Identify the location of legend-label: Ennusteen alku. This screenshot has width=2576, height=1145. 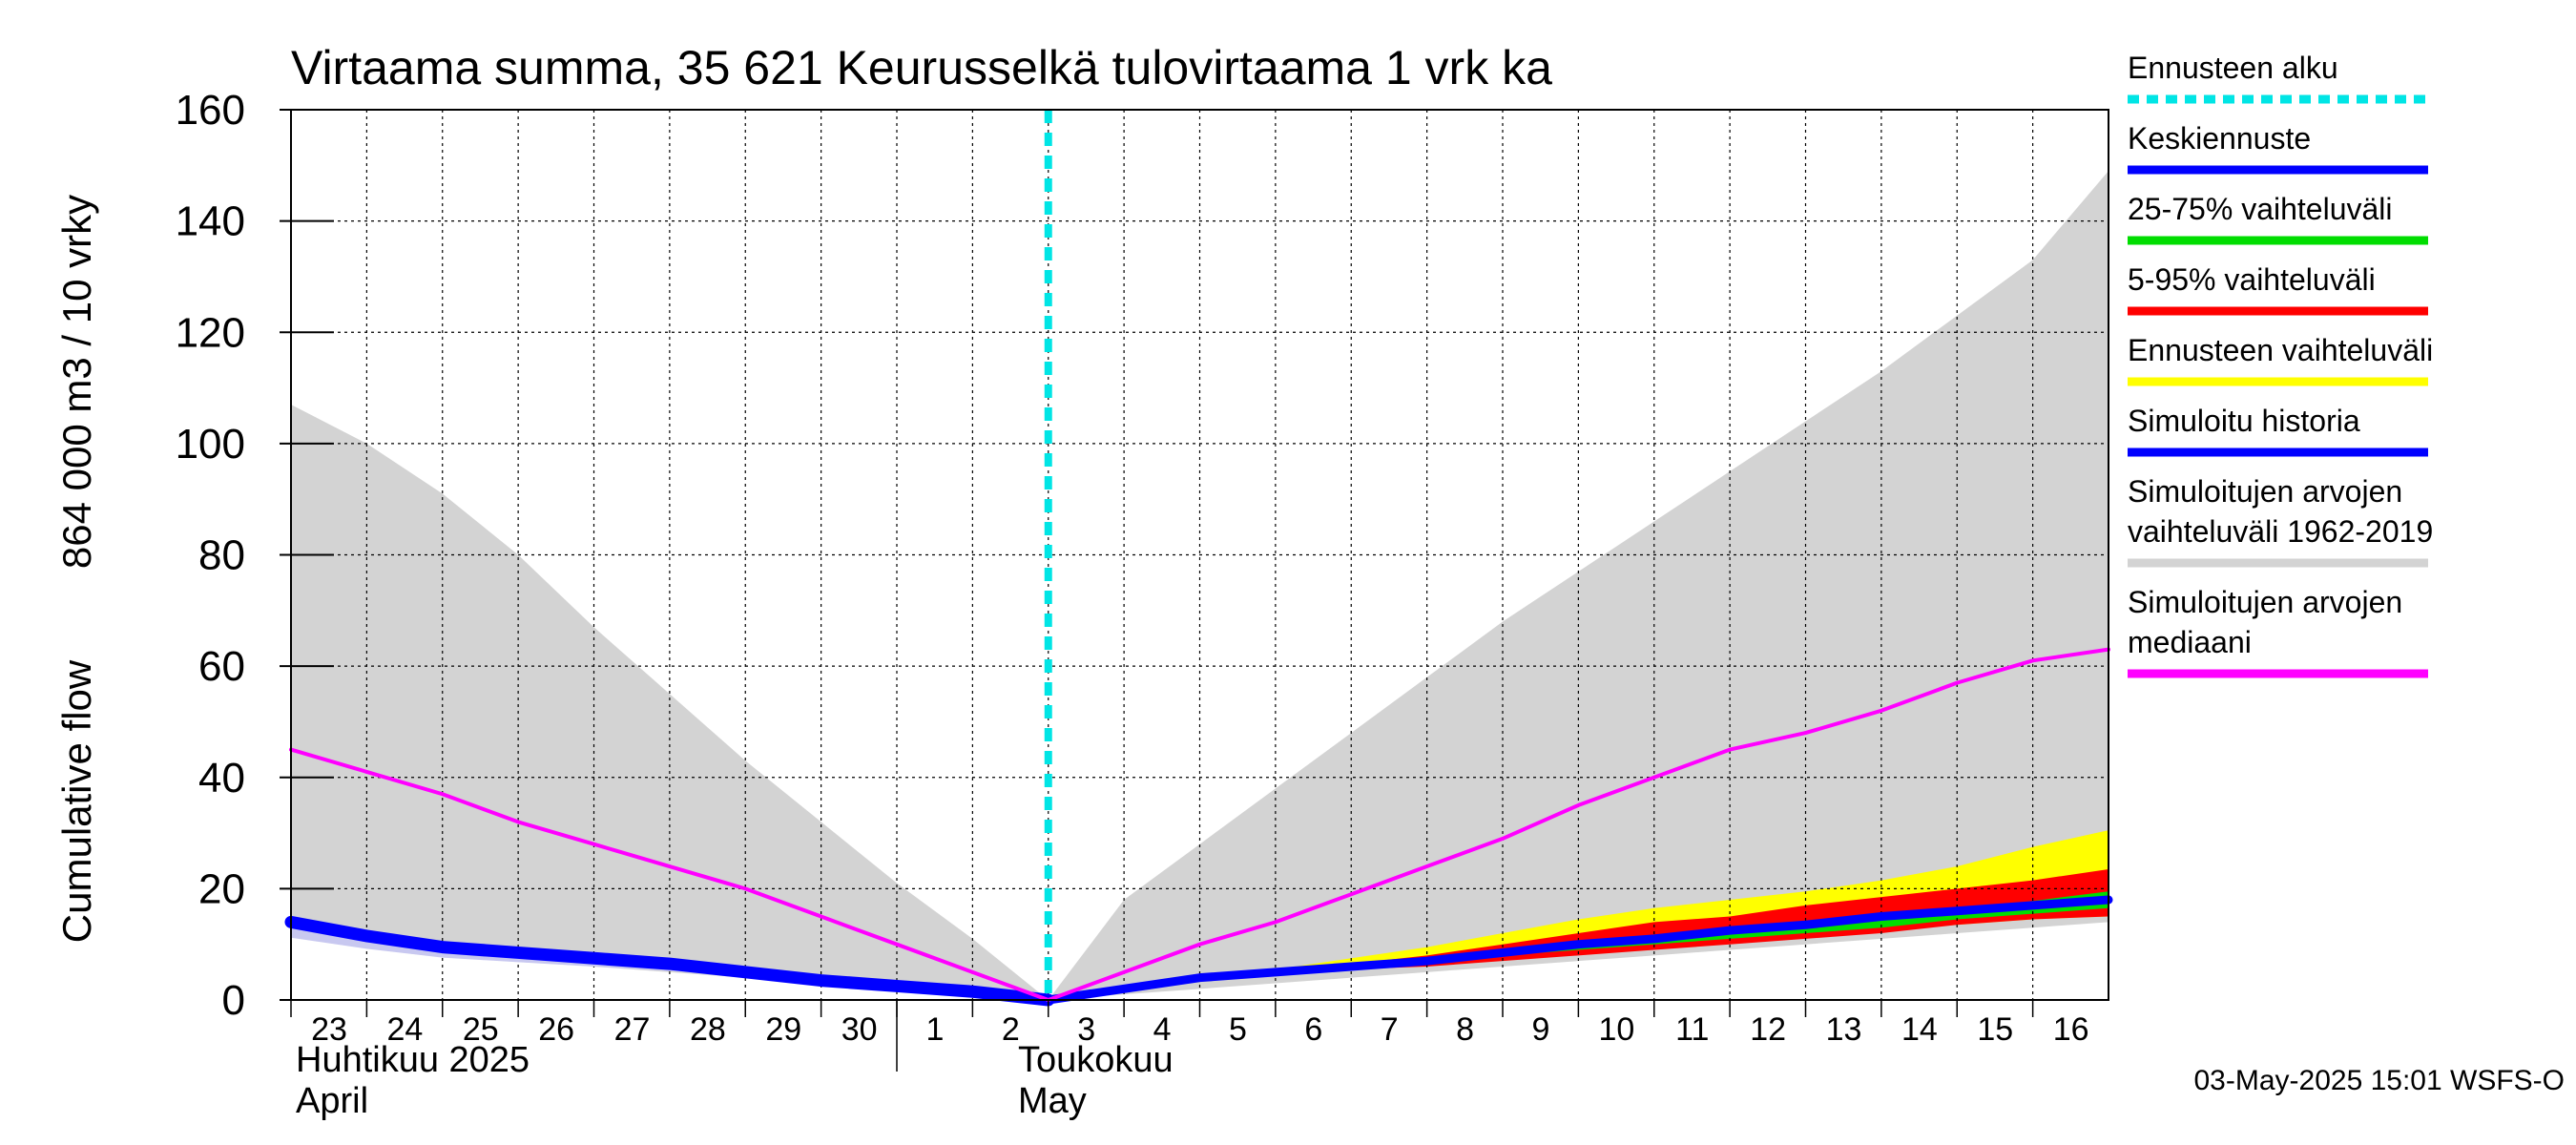
(2233, 68).